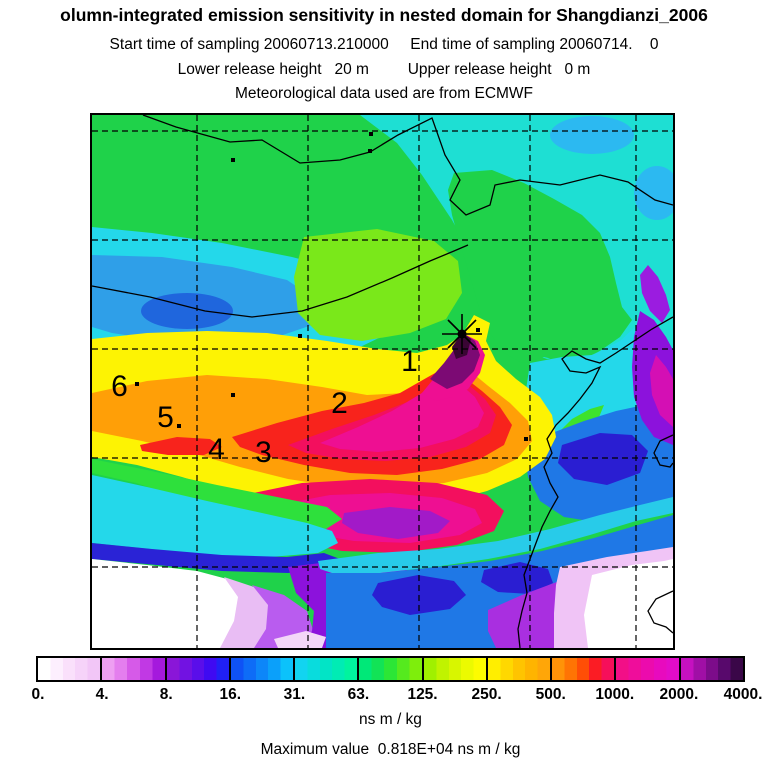  What do you see at coordinates (743, 694) in the screenshot?
I see `colorbar-tick-label: 4000.` at bounding box center [743, 694].